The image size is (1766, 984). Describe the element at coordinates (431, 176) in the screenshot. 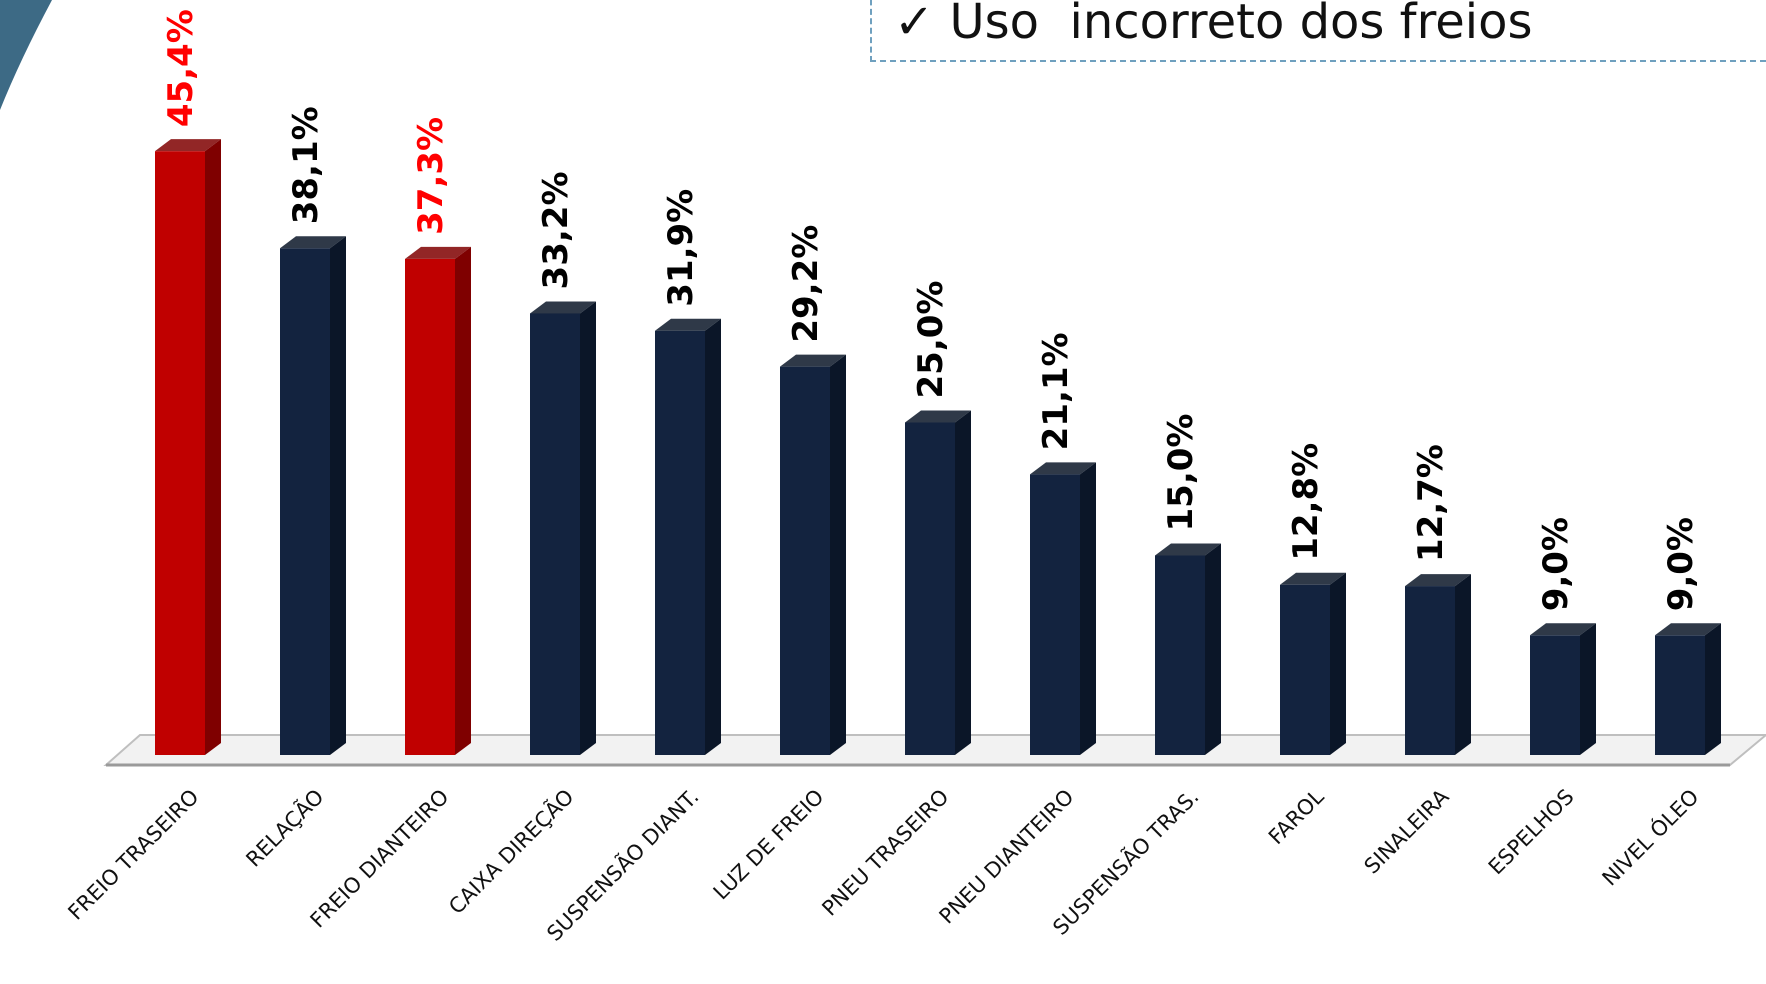

I see `data-label: 37,3%` at that location.